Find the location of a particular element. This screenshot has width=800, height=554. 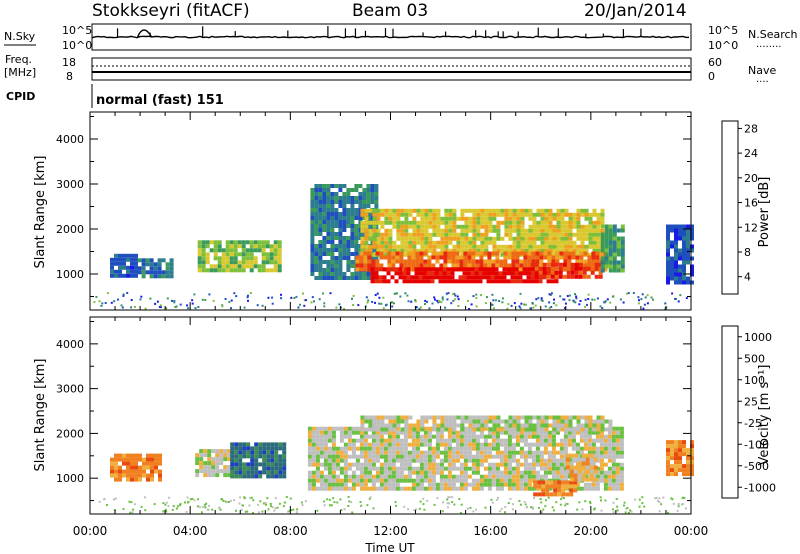

nave-tick-bottom: 0 is located at coordinates (711, 76).